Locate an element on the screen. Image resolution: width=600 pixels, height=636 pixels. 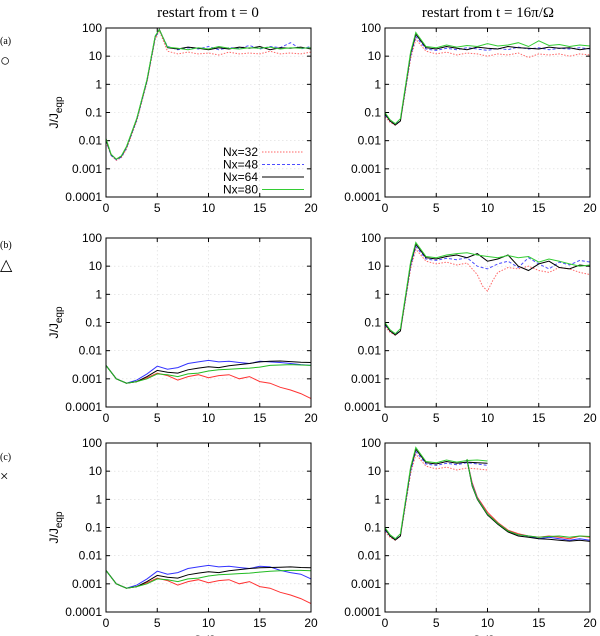
legend-label: Nx=32 is located at coordinates (240, 152).